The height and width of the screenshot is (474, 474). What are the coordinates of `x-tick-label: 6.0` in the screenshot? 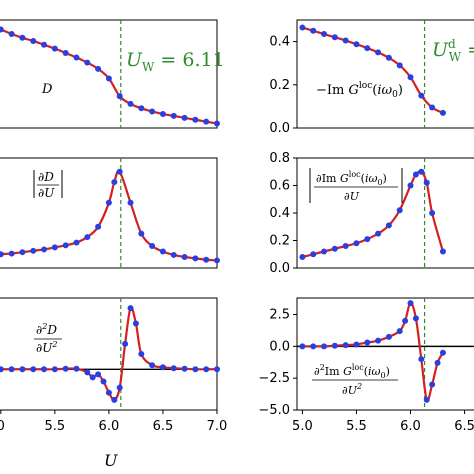 It's located at (109, 426).